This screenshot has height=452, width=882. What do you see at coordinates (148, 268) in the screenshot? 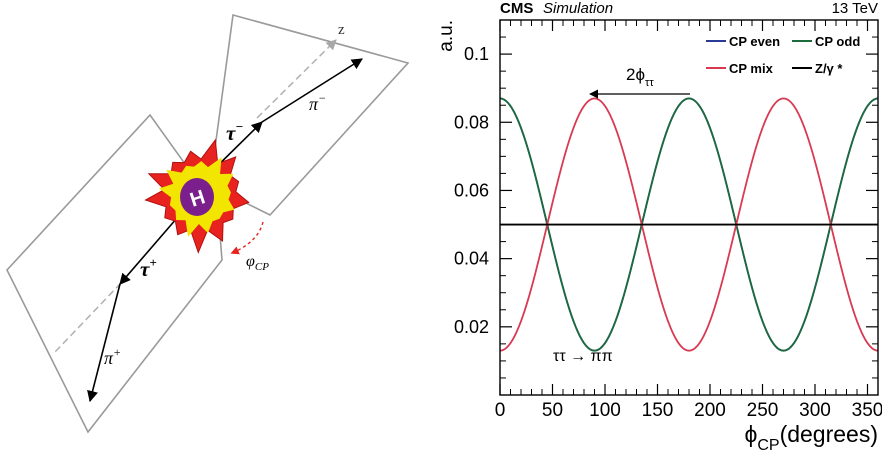
I see `tau-plus-label: τ+` at bounding box center [148, 268].